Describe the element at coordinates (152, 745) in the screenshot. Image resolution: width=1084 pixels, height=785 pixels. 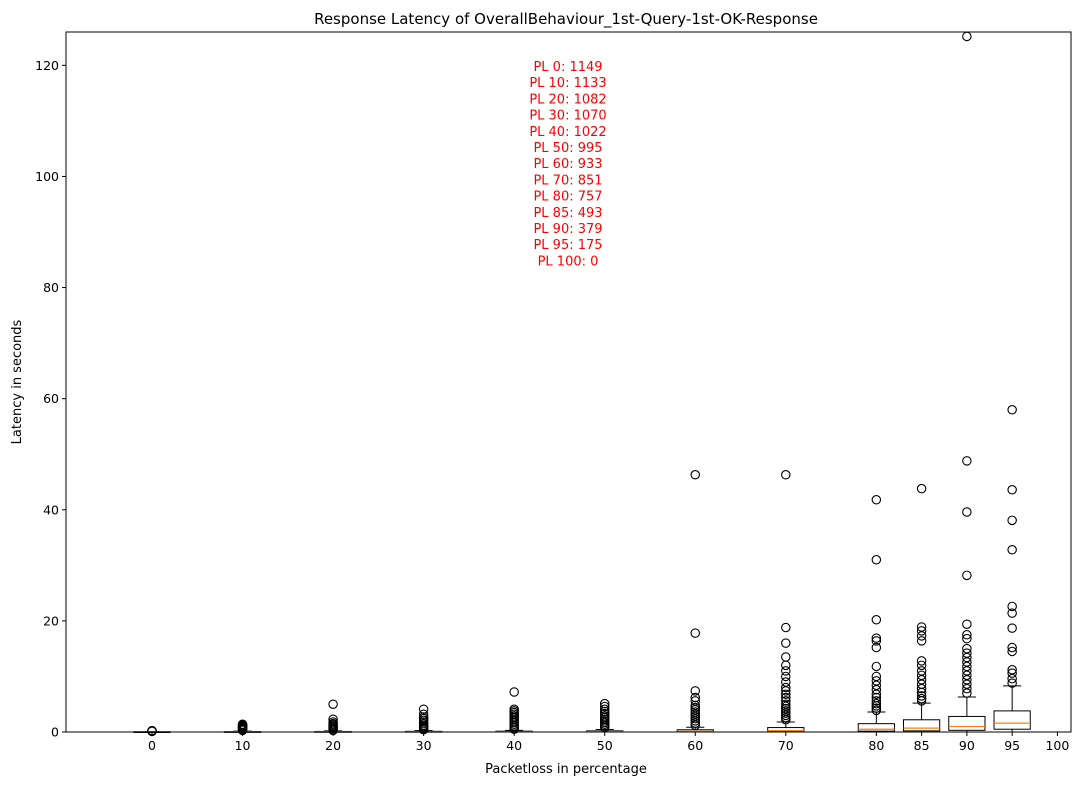
I see `x-tick-label: 0` at that location.